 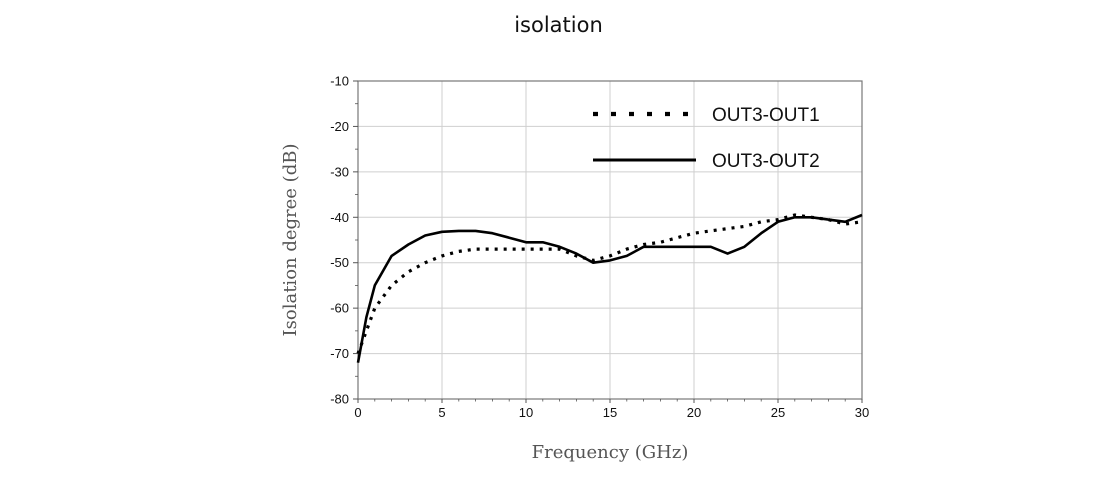 I want to click on x-tick-label: 5, so click(x=441, y=412).